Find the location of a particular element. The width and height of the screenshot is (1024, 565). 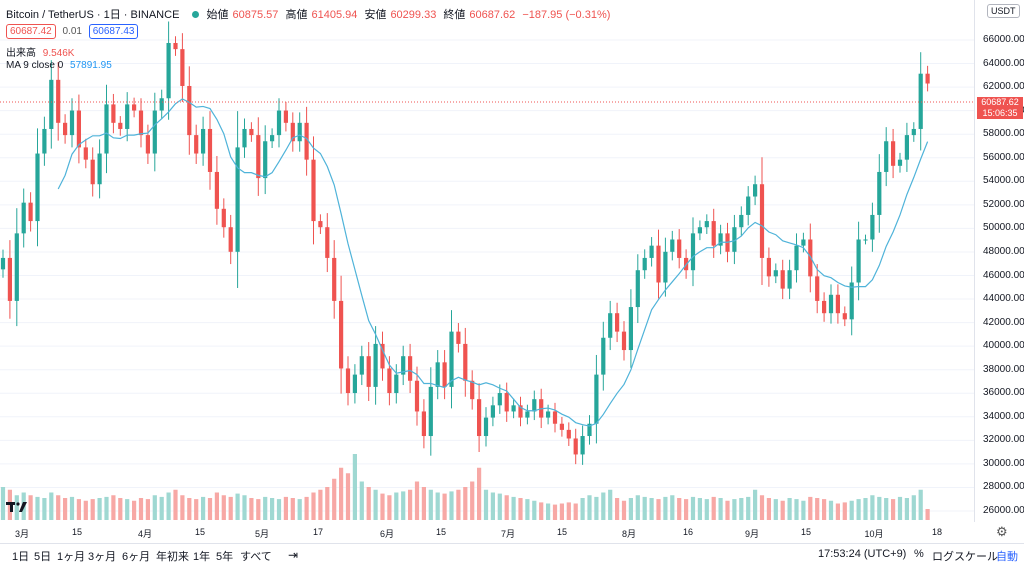

symbol-title: Bitcoin / TetherUS · 1日 · BINANCE is located at coordinates (93, 15).